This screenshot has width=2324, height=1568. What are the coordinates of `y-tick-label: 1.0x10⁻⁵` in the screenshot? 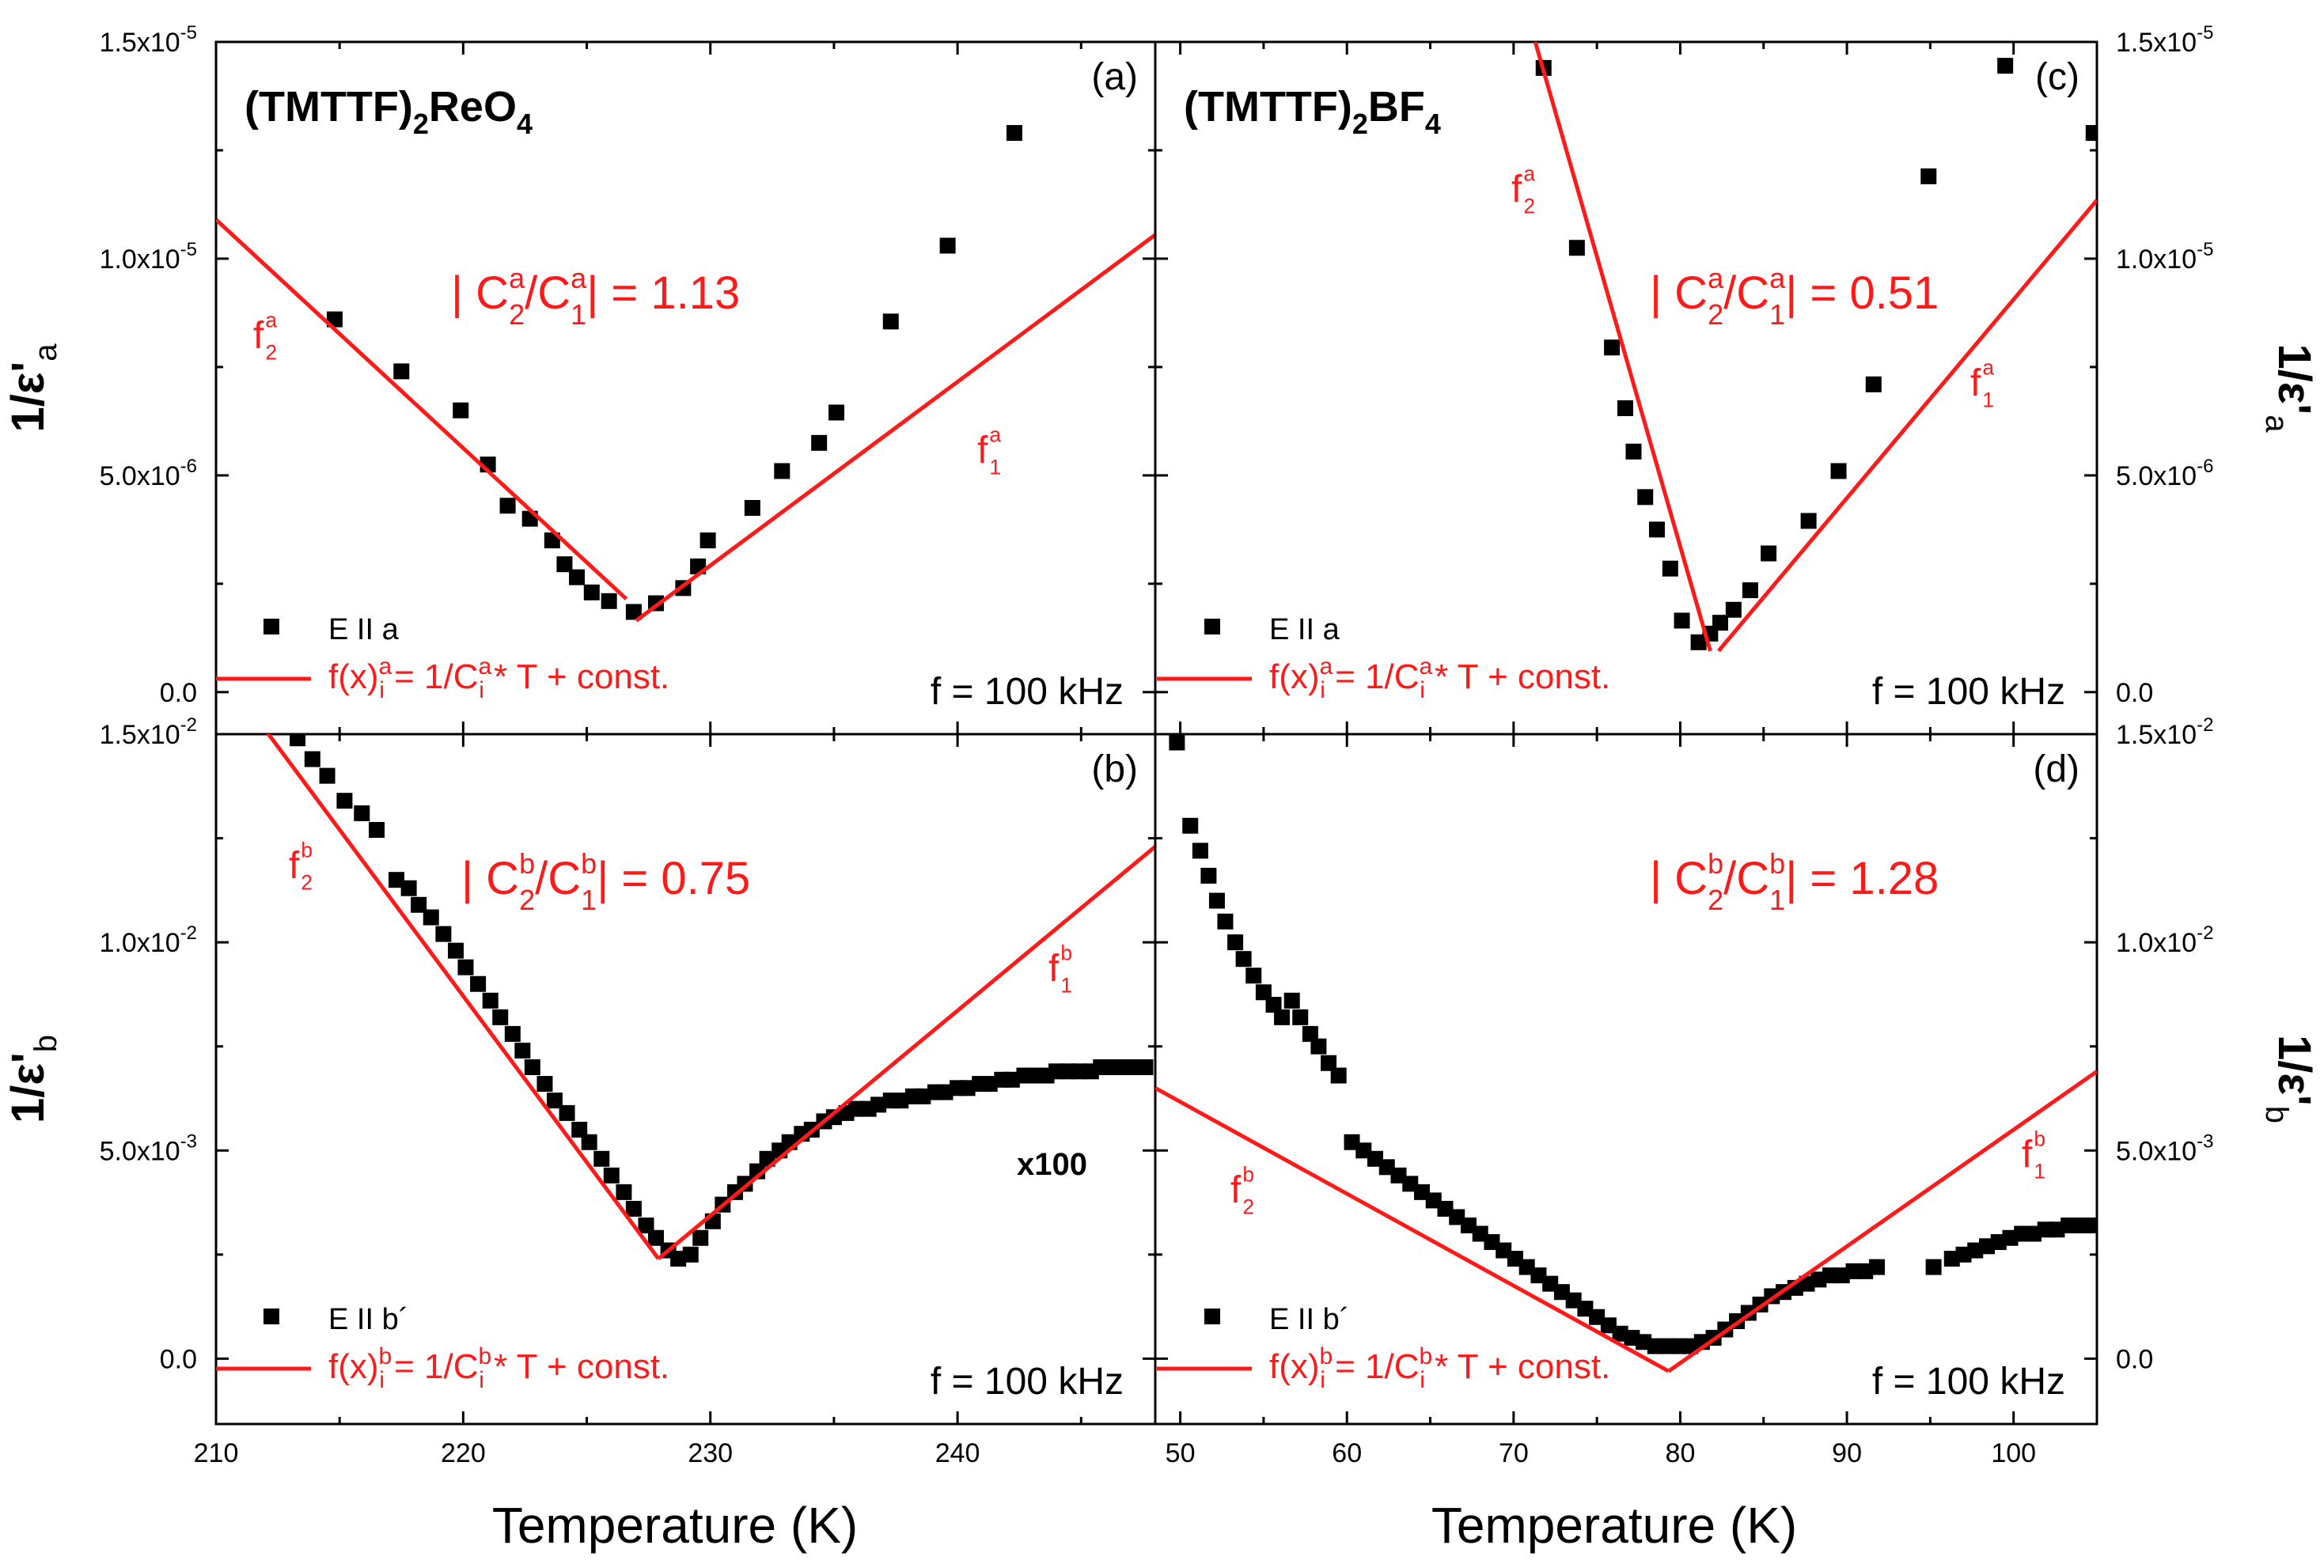 It's located at (148, 257).